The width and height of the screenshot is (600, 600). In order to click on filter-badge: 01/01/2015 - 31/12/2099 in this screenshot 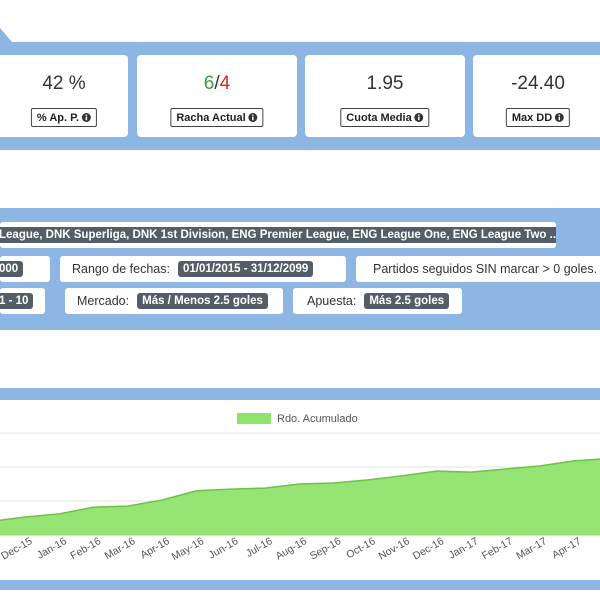, I will do `click(246, 269)`.